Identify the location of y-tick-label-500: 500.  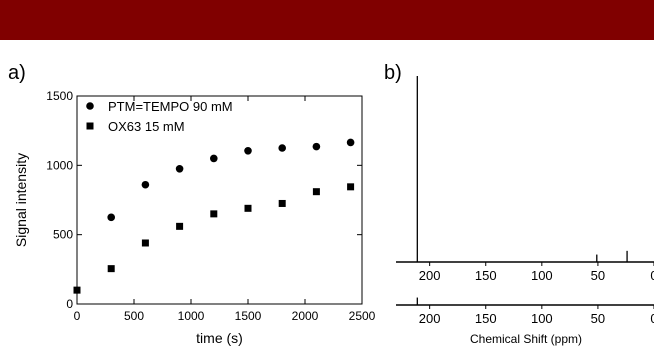
(63, 235).